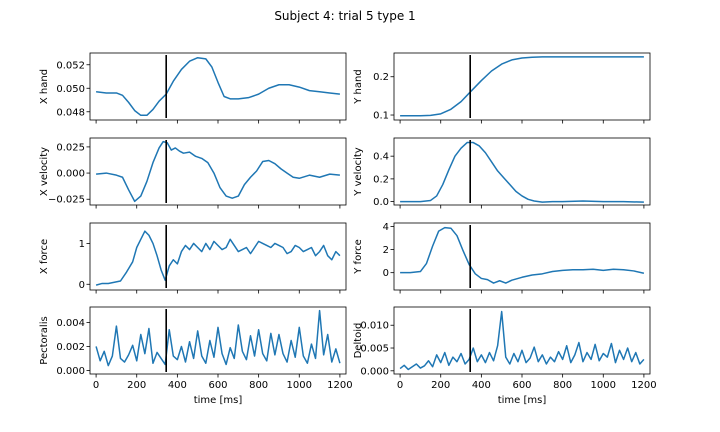  What do you see at coordinates (344, 16) in the screenshot?
I see `figure-title: Subject 4: trial 5 type 1` at bounding box center [344, 16].